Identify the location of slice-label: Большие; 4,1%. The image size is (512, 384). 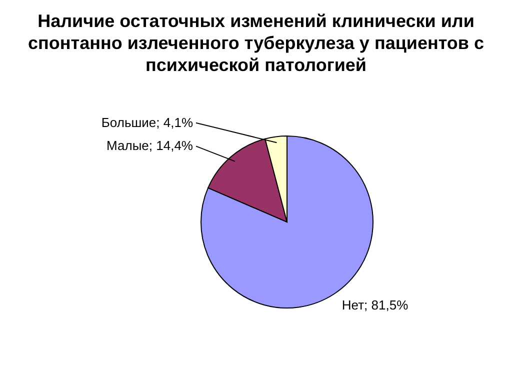
(147, 122).